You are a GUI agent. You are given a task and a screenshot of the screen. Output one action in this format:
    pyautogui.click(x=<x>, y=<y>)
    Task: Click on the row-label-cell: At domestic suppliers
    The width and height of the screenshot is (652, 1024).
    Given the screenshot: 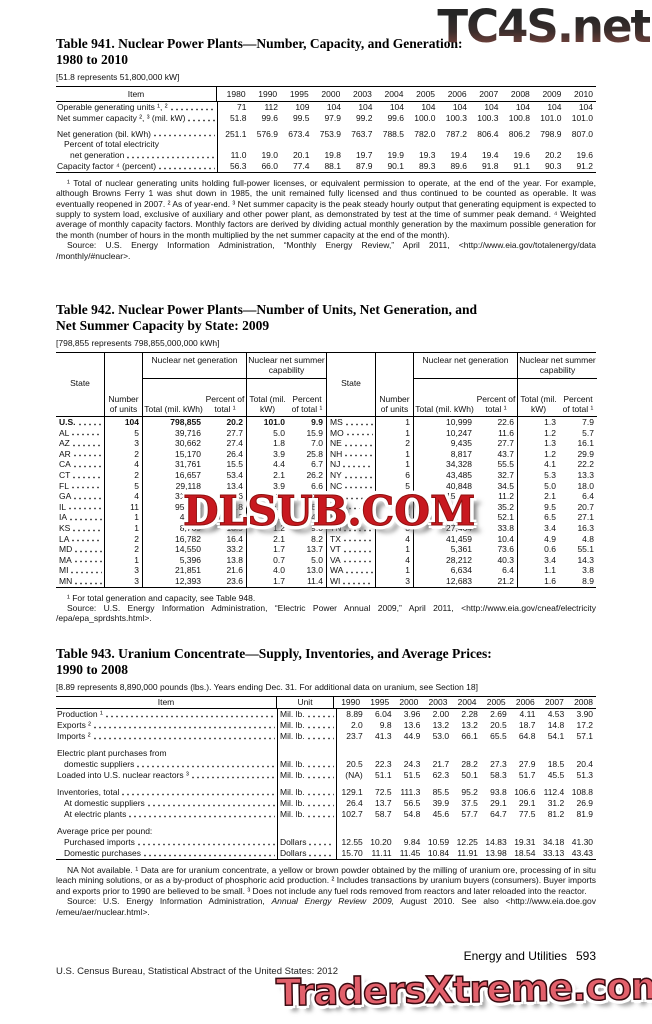 What is the action you would take?
    pyautogui.click(x=167, y=803)
    